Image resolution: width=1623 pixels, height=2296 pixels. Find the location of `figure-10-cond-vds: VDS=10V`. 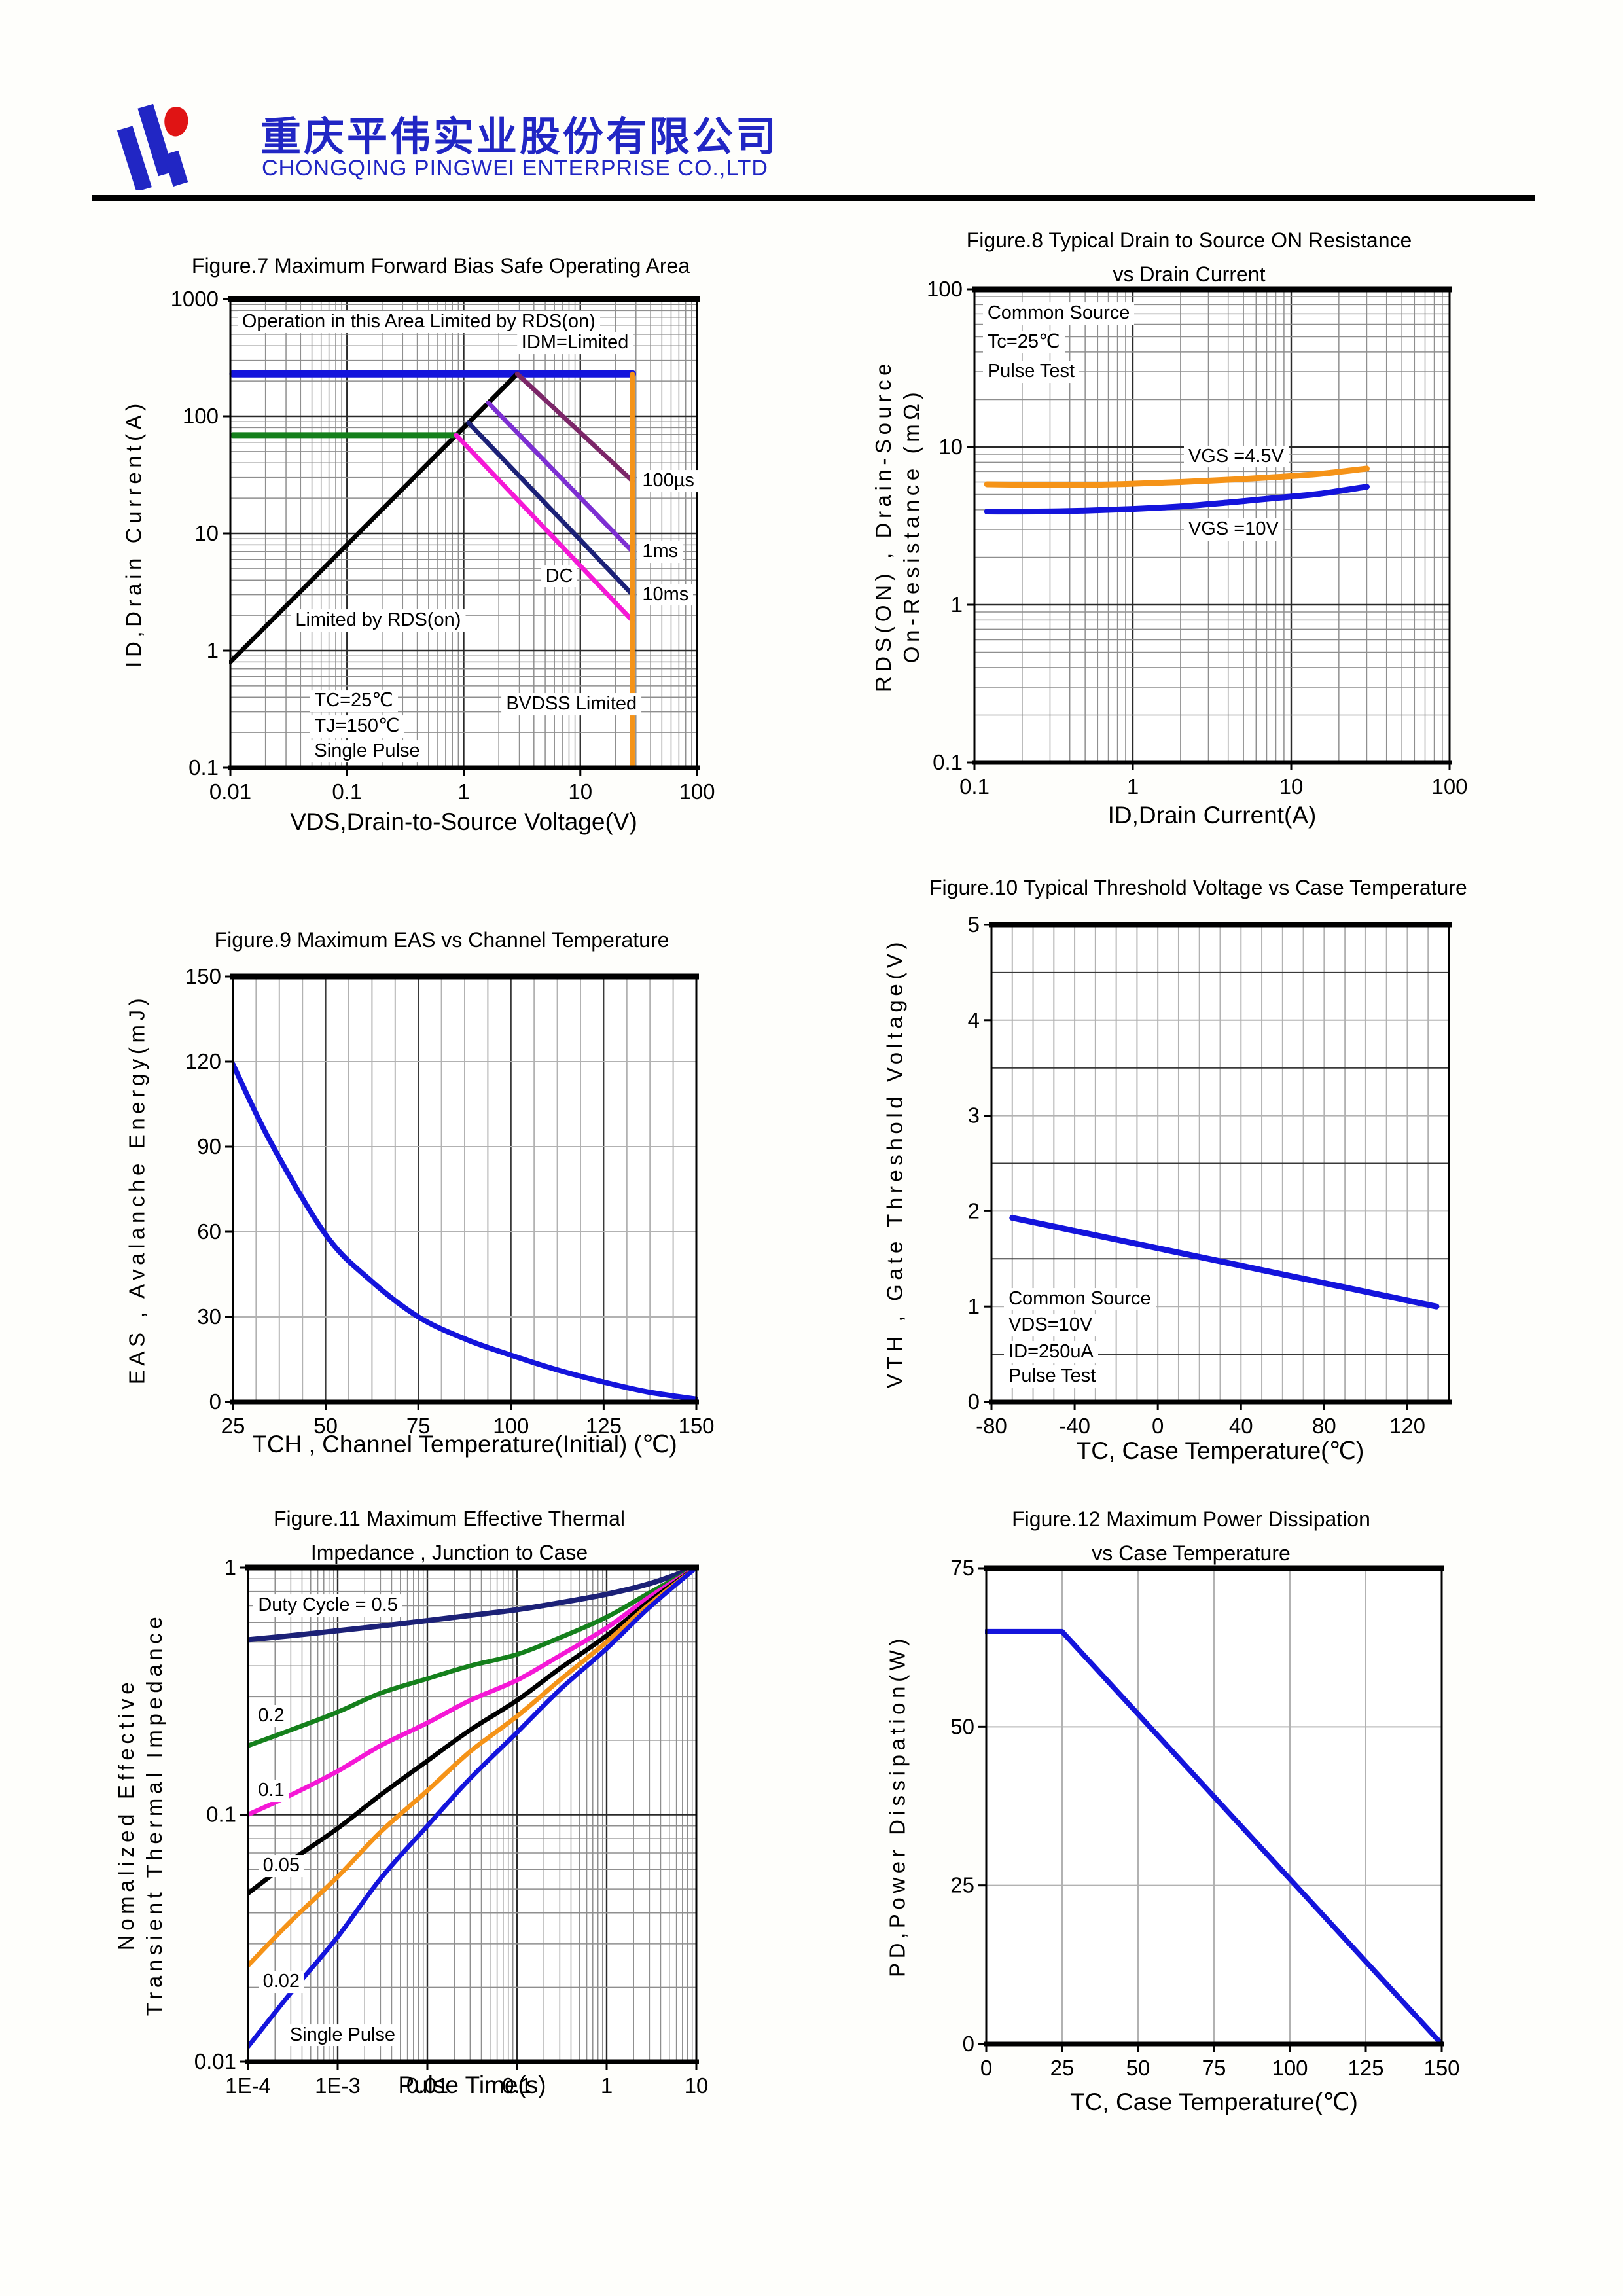

figure-10-cond-vds: VDS=10V is located at coordinates (1050, 1325).